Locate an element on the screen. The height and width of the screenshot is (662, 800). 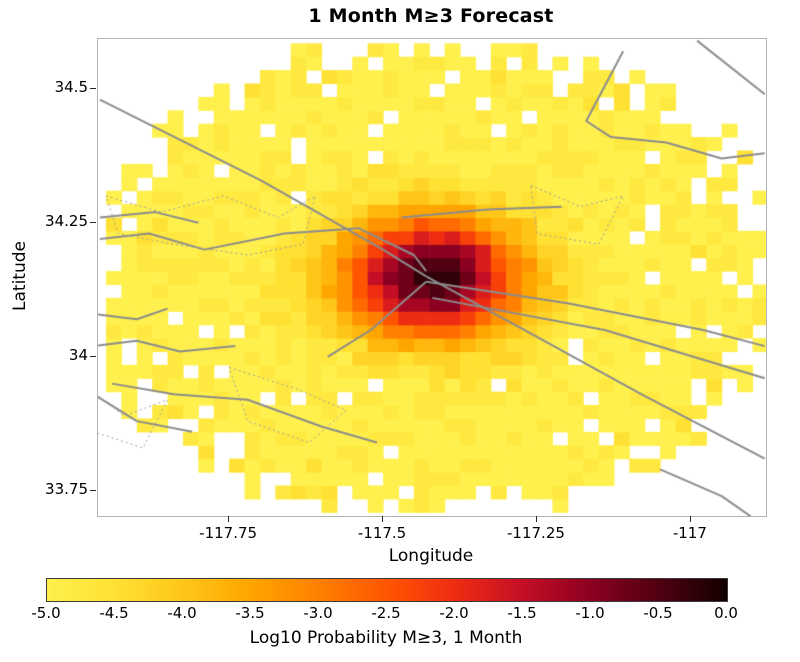
y-tick-label: 34.25 is located at coordinates (66, 220).